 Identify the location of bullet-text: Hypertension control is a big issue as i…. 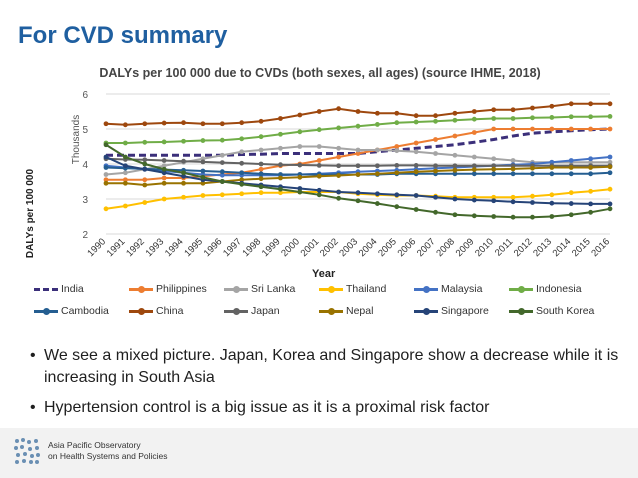
(267, 407).